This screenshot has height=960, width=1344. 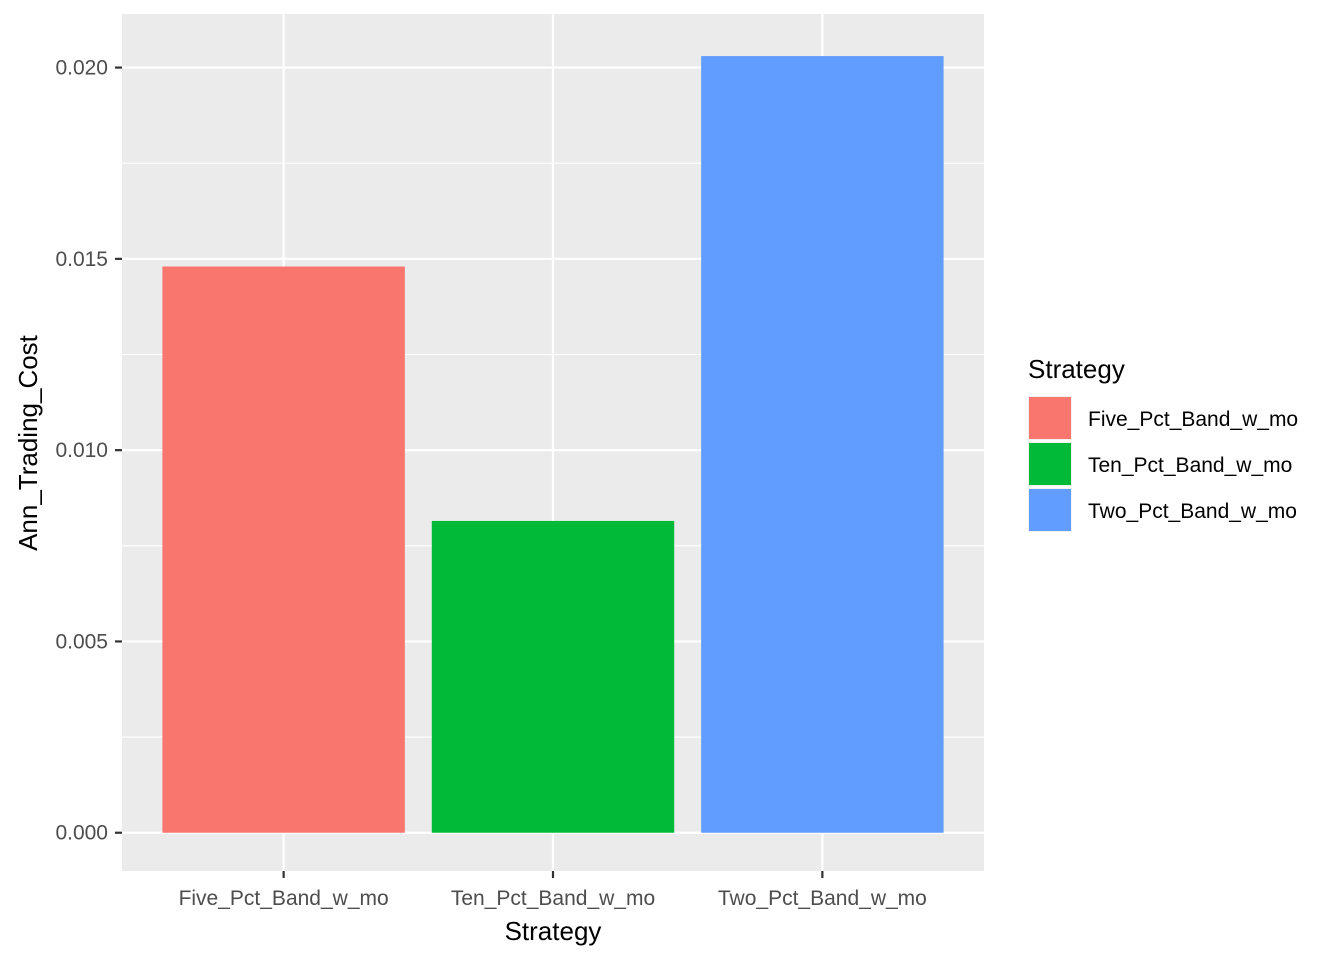 I want to click on x-axis-title: Strategy, so click(x=553, y=931).